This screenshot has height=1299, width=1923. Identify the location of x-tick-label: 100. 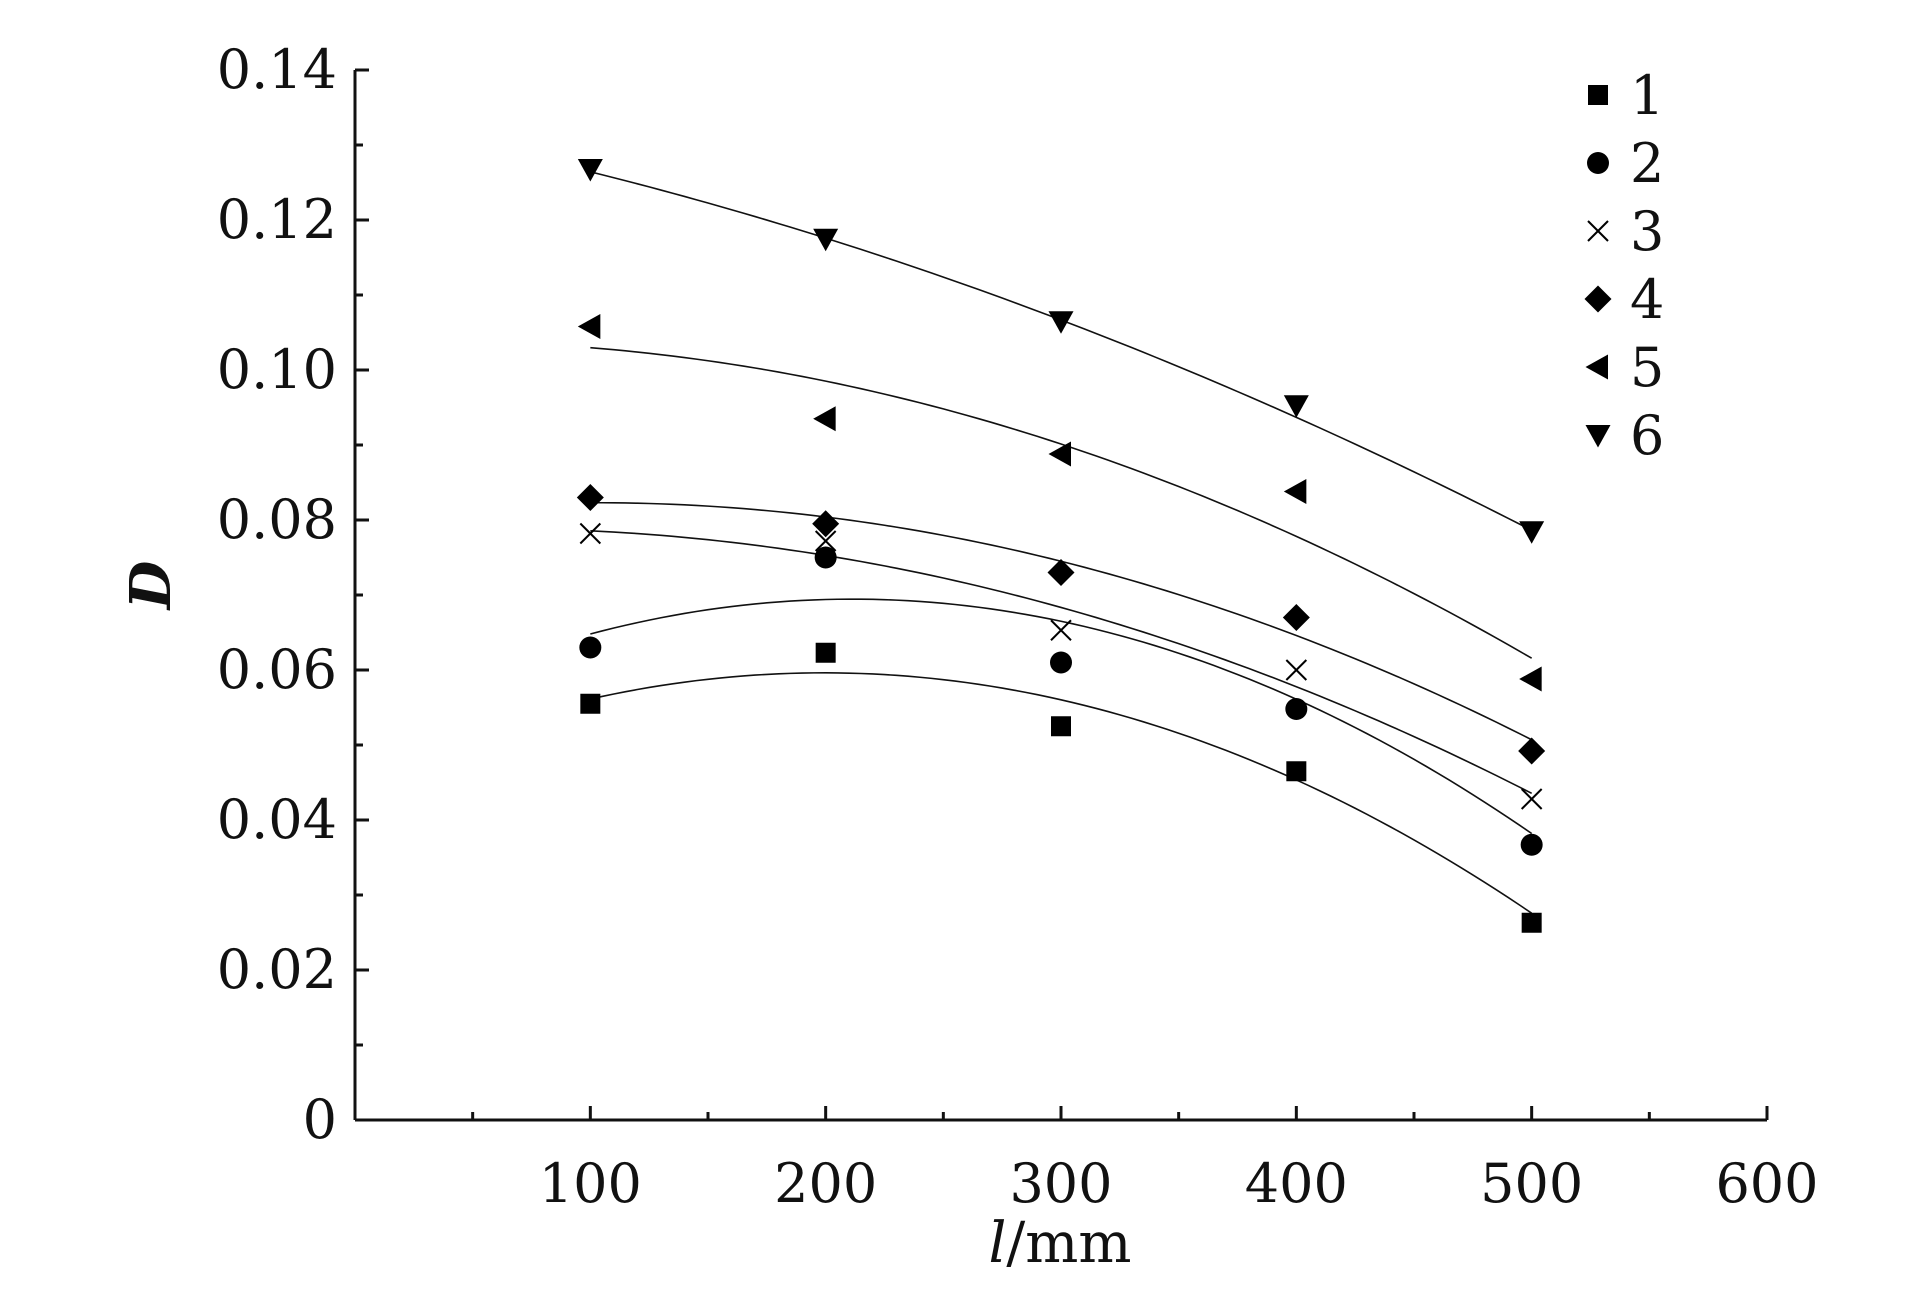
(590, 1183).